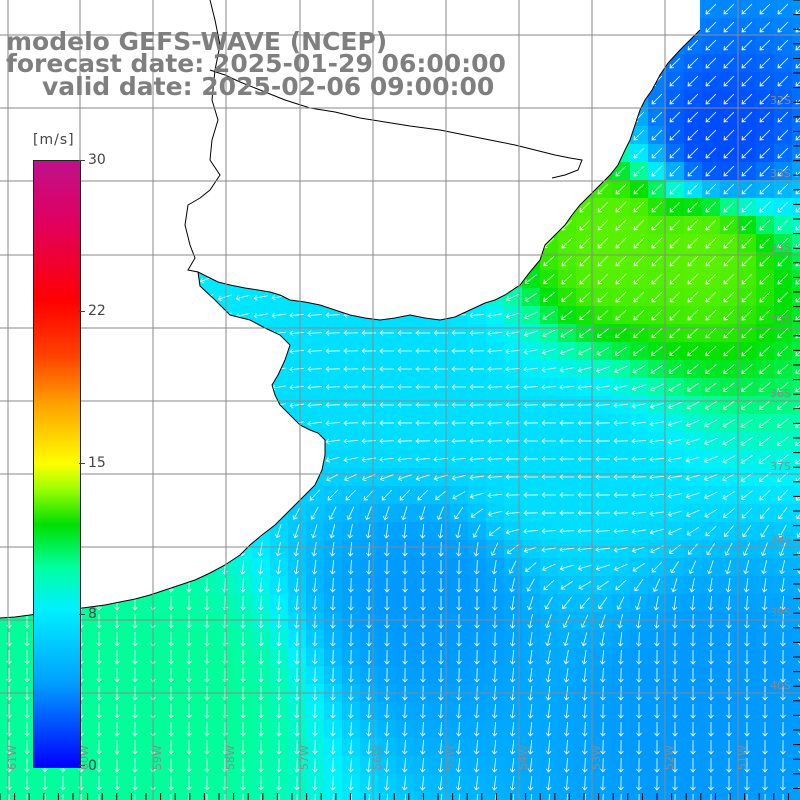 The image size is (800, 800). I want to click on colorbar-tick, so click(82, 765).